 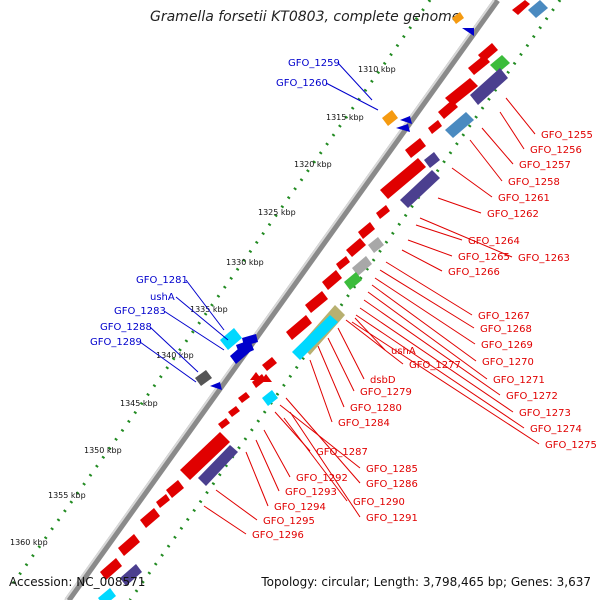 I want to click on gene-label-forward: GFO_1265, so click(x=484, y=257).